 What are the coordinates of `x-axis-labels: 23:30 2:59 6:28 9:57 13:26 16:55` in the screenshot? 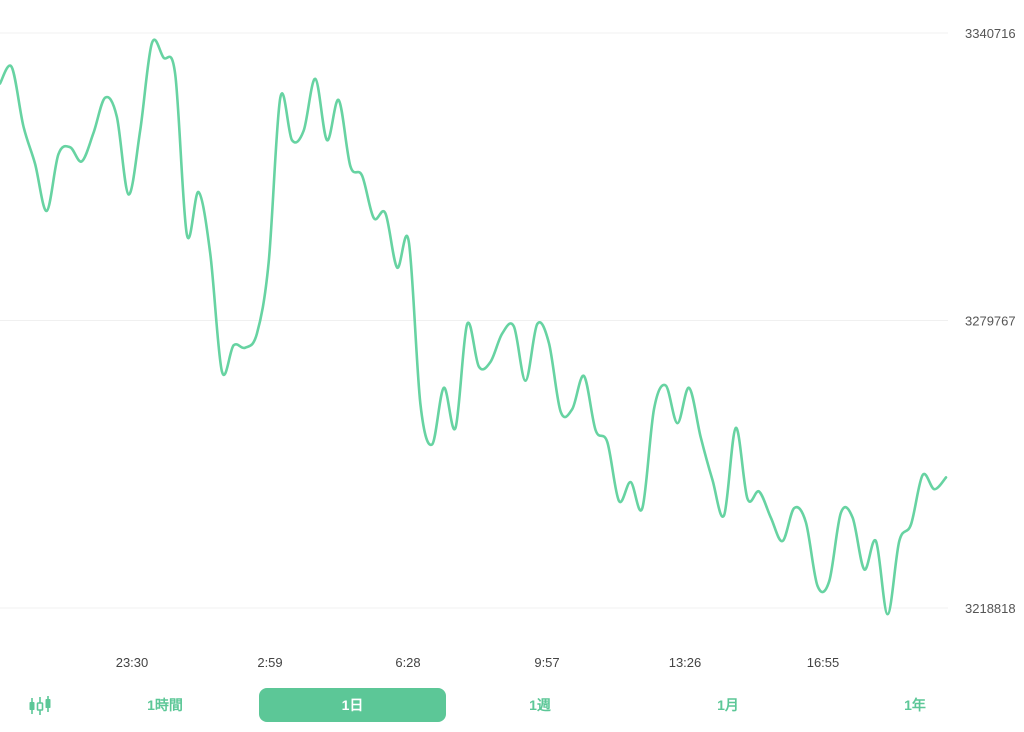 It's located at (478, 662).